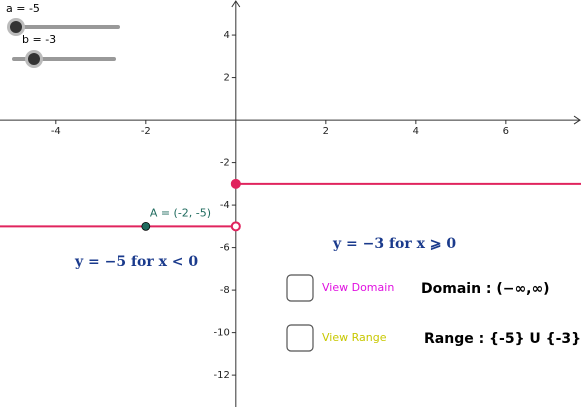  What do you see at coordinates (226, 35) in the screenshot?
I see `y-tick-label: 4` at bounding box center [226, 35].